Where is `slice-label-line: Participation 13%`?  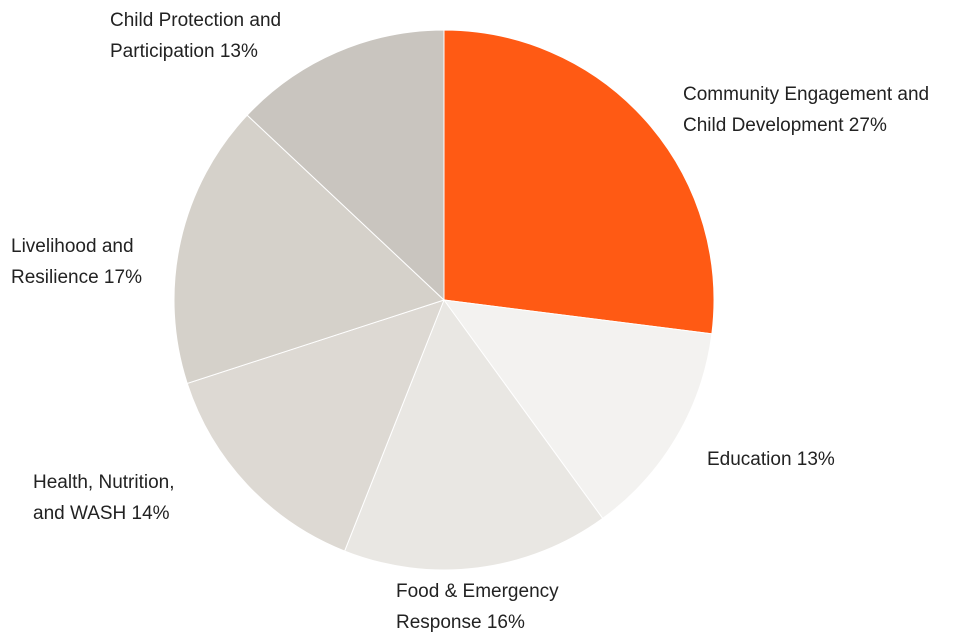 slice-label-line: Participation 13% is located at coordinates (184, 51).